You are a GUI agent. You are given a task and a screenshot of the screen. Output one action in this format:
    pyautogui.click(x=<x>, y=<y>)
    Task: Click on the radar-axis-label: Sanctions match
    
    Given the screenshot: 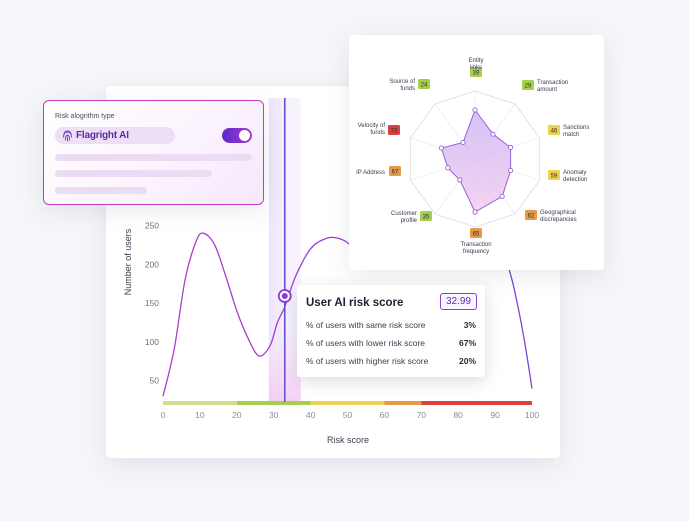 What is the action you would take?
    pyautogui.click(x=576, y=131)
    